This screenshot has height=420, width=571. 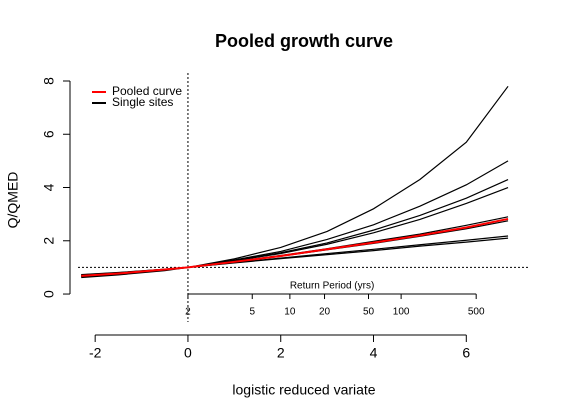 I want to click on y-tick-label: 4, so click(x=49, y=187).